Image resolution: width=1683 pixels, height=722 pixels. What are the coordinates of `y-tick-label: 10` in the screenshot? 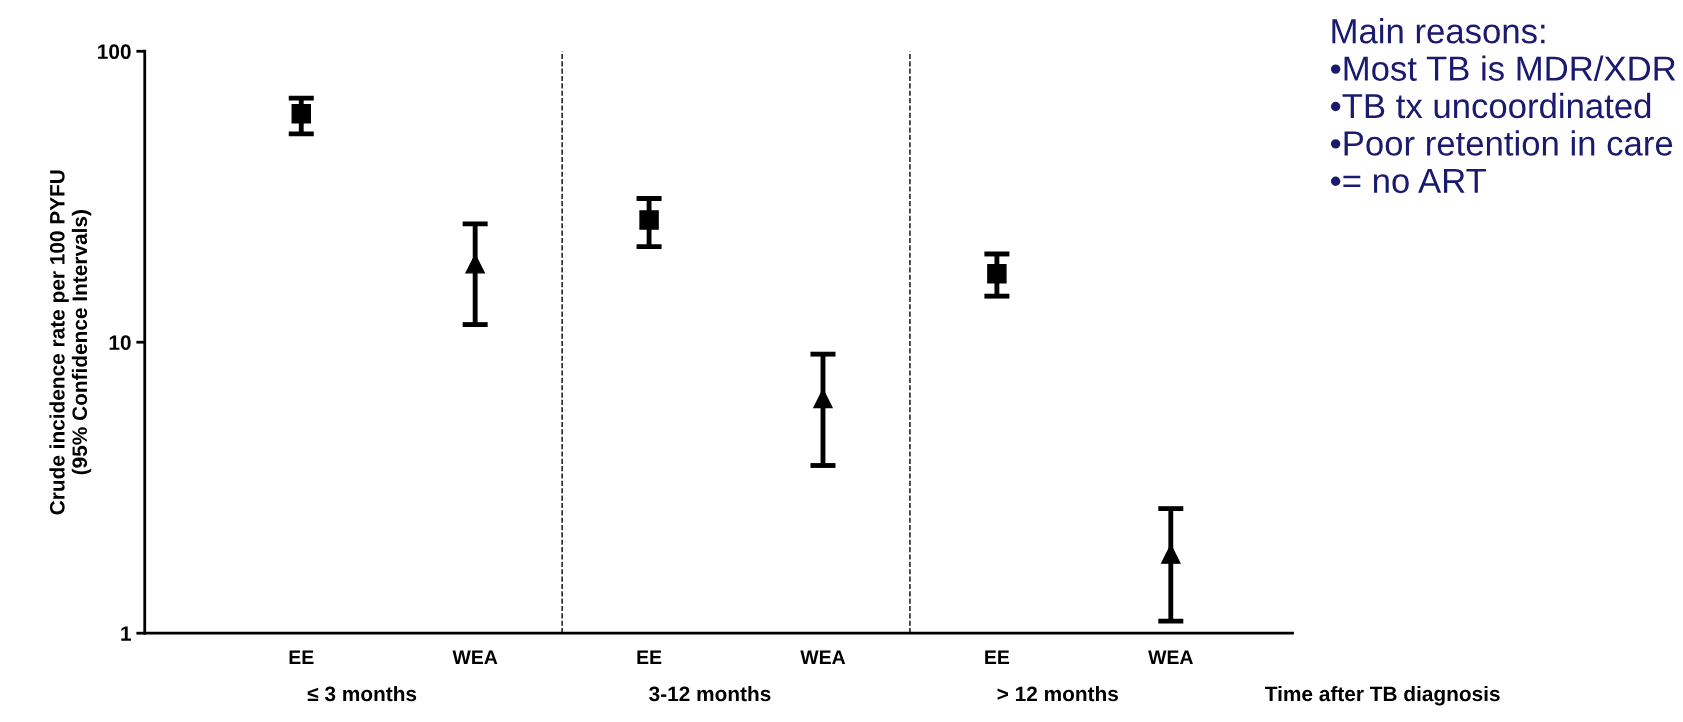 It's located at (120, 342).